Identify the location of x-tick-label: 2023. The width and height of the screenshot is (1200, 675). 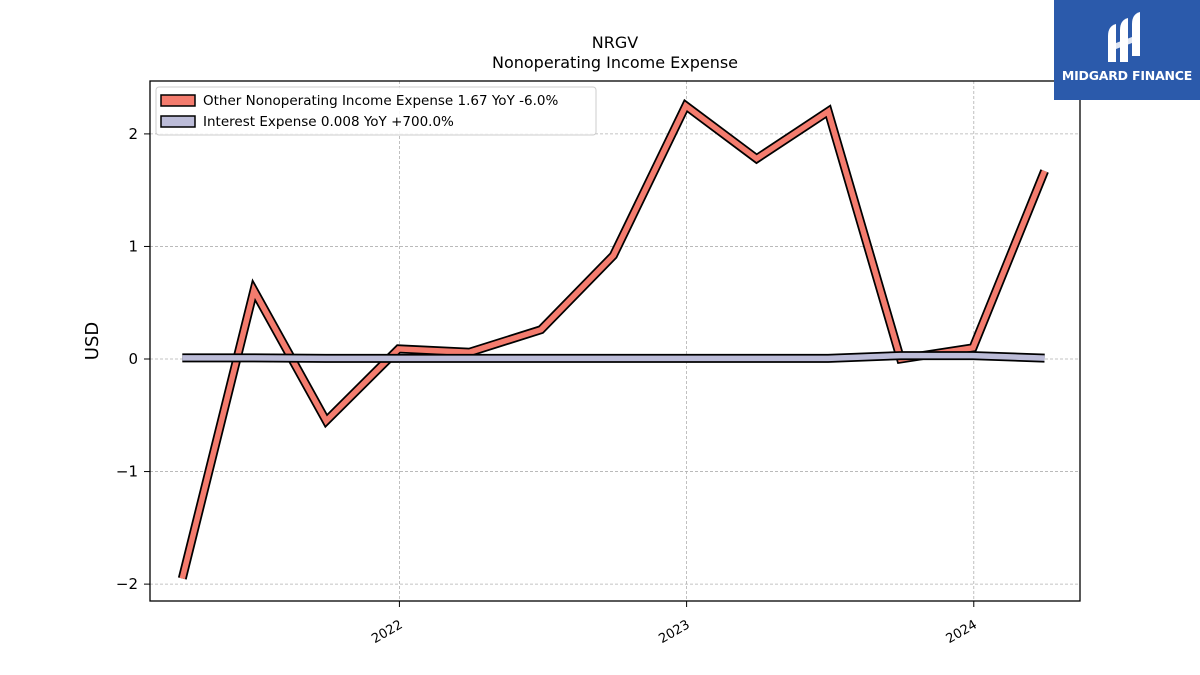
(674, 632).